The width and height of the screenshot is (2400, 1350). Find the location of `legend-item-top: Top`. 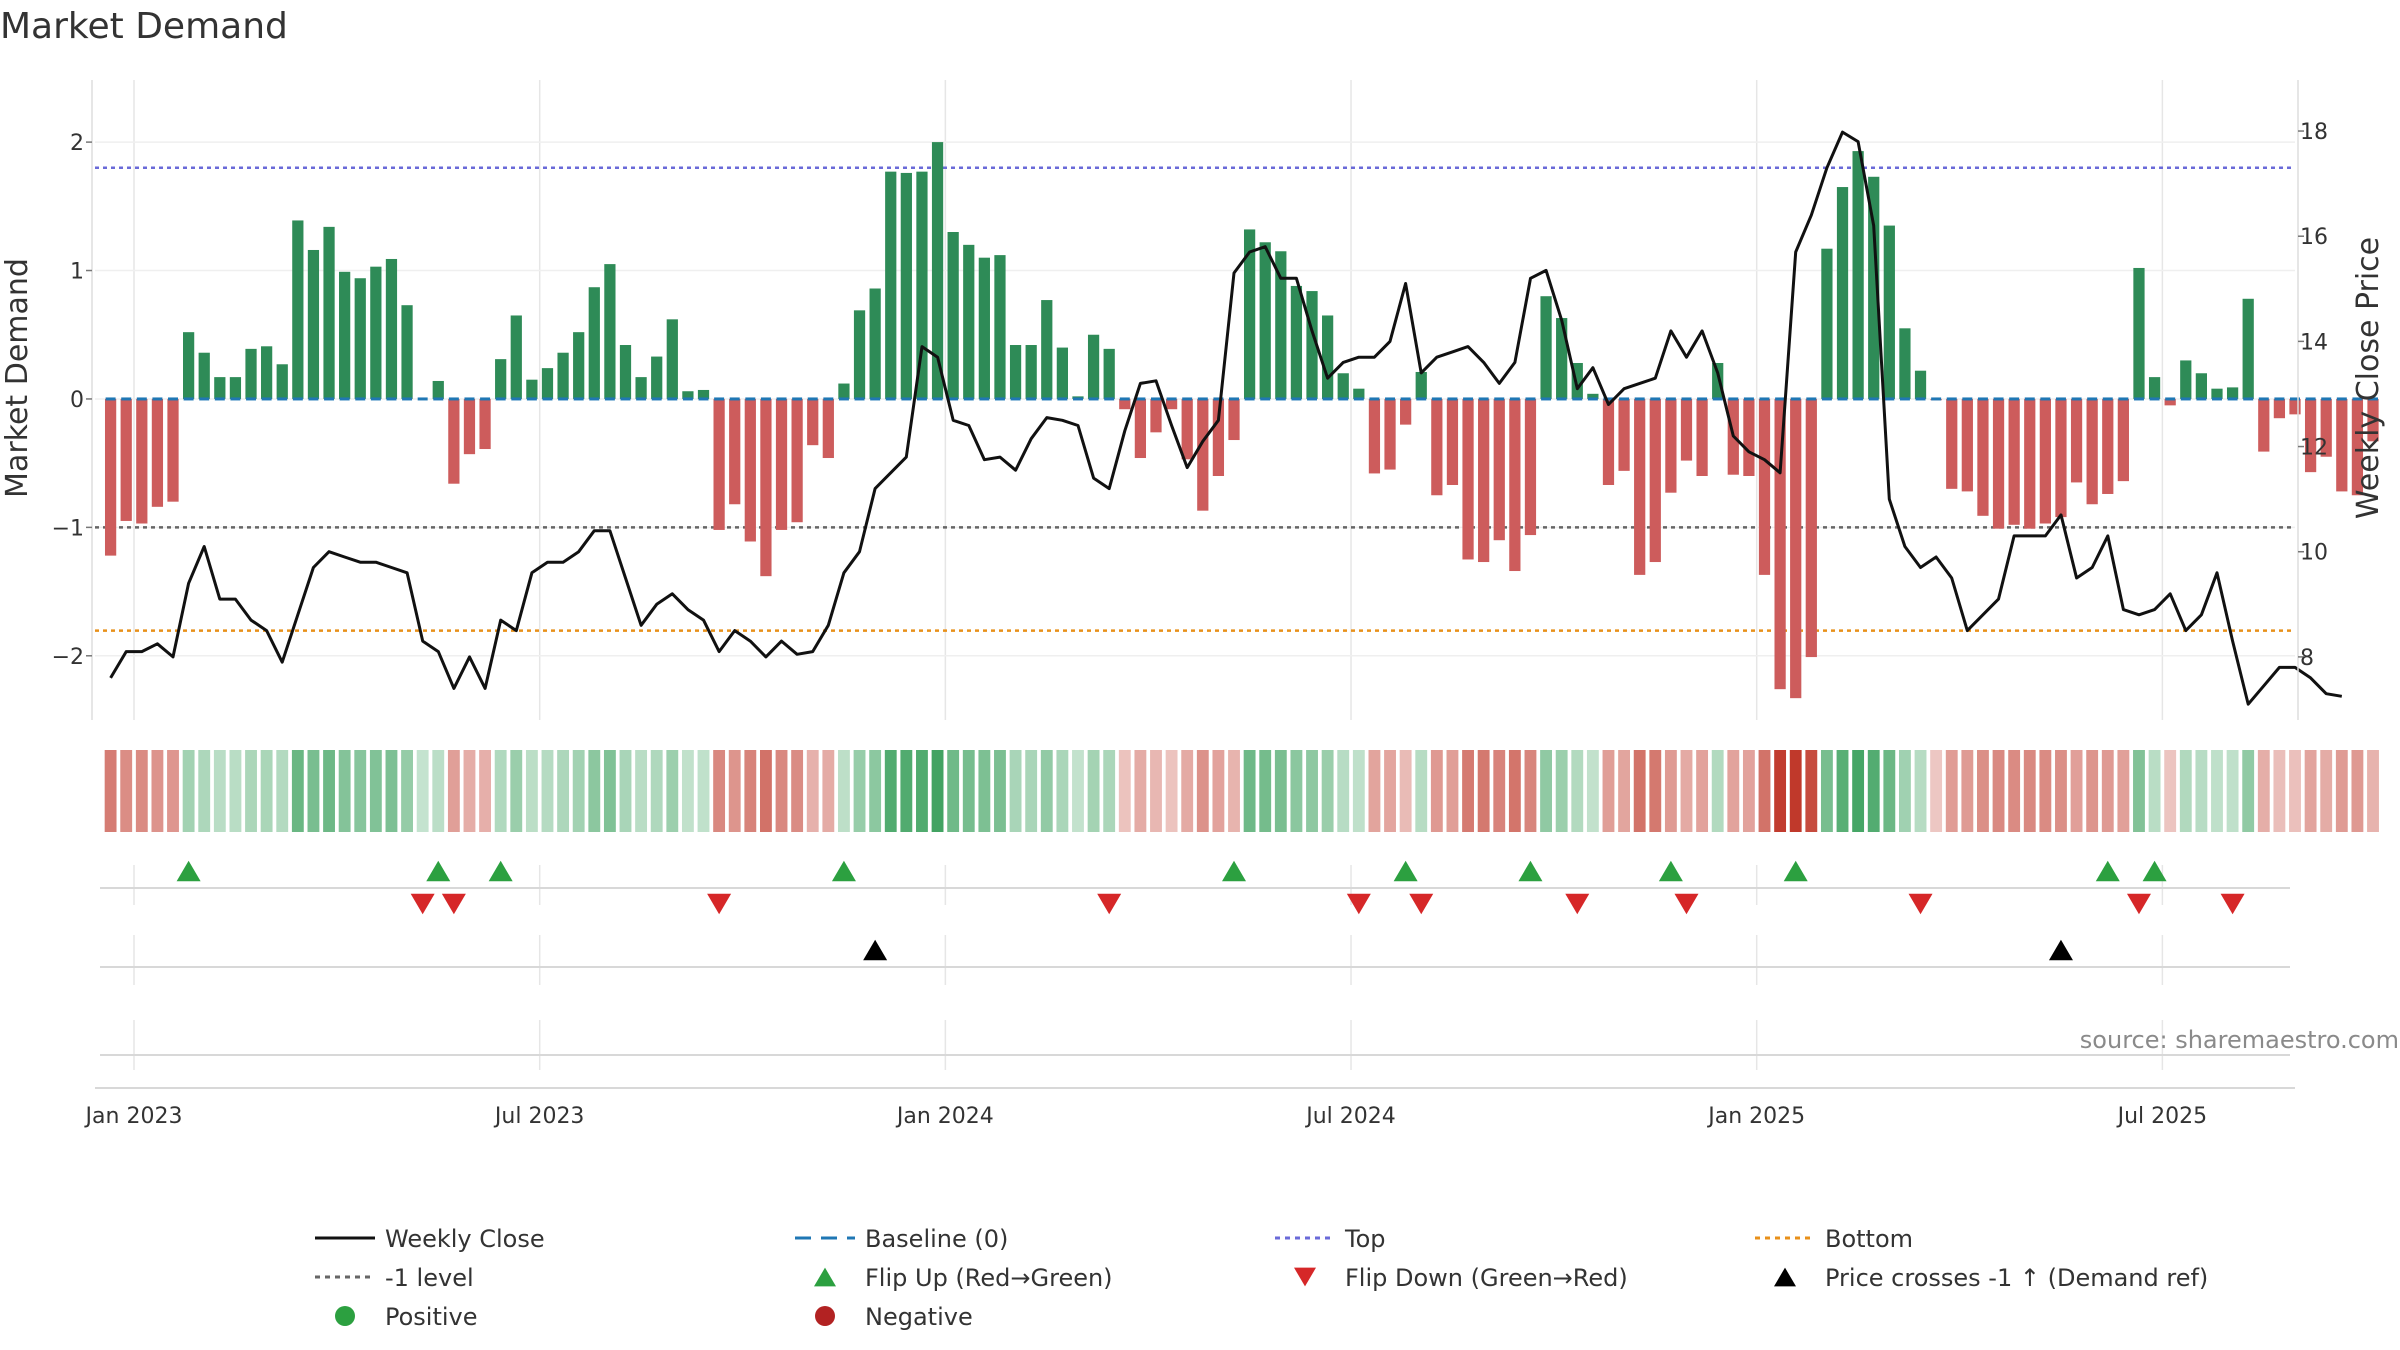

legend-item-top: Top is located at coordinates (1330, 1239).